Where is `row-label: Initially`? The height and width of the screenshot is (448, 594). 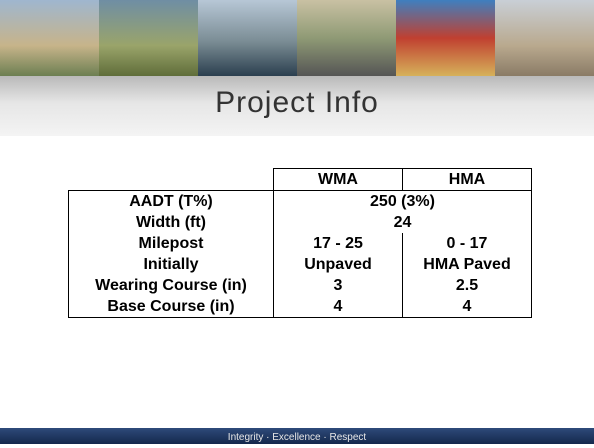
row-label: Initially is located at coordinates (171, 264).